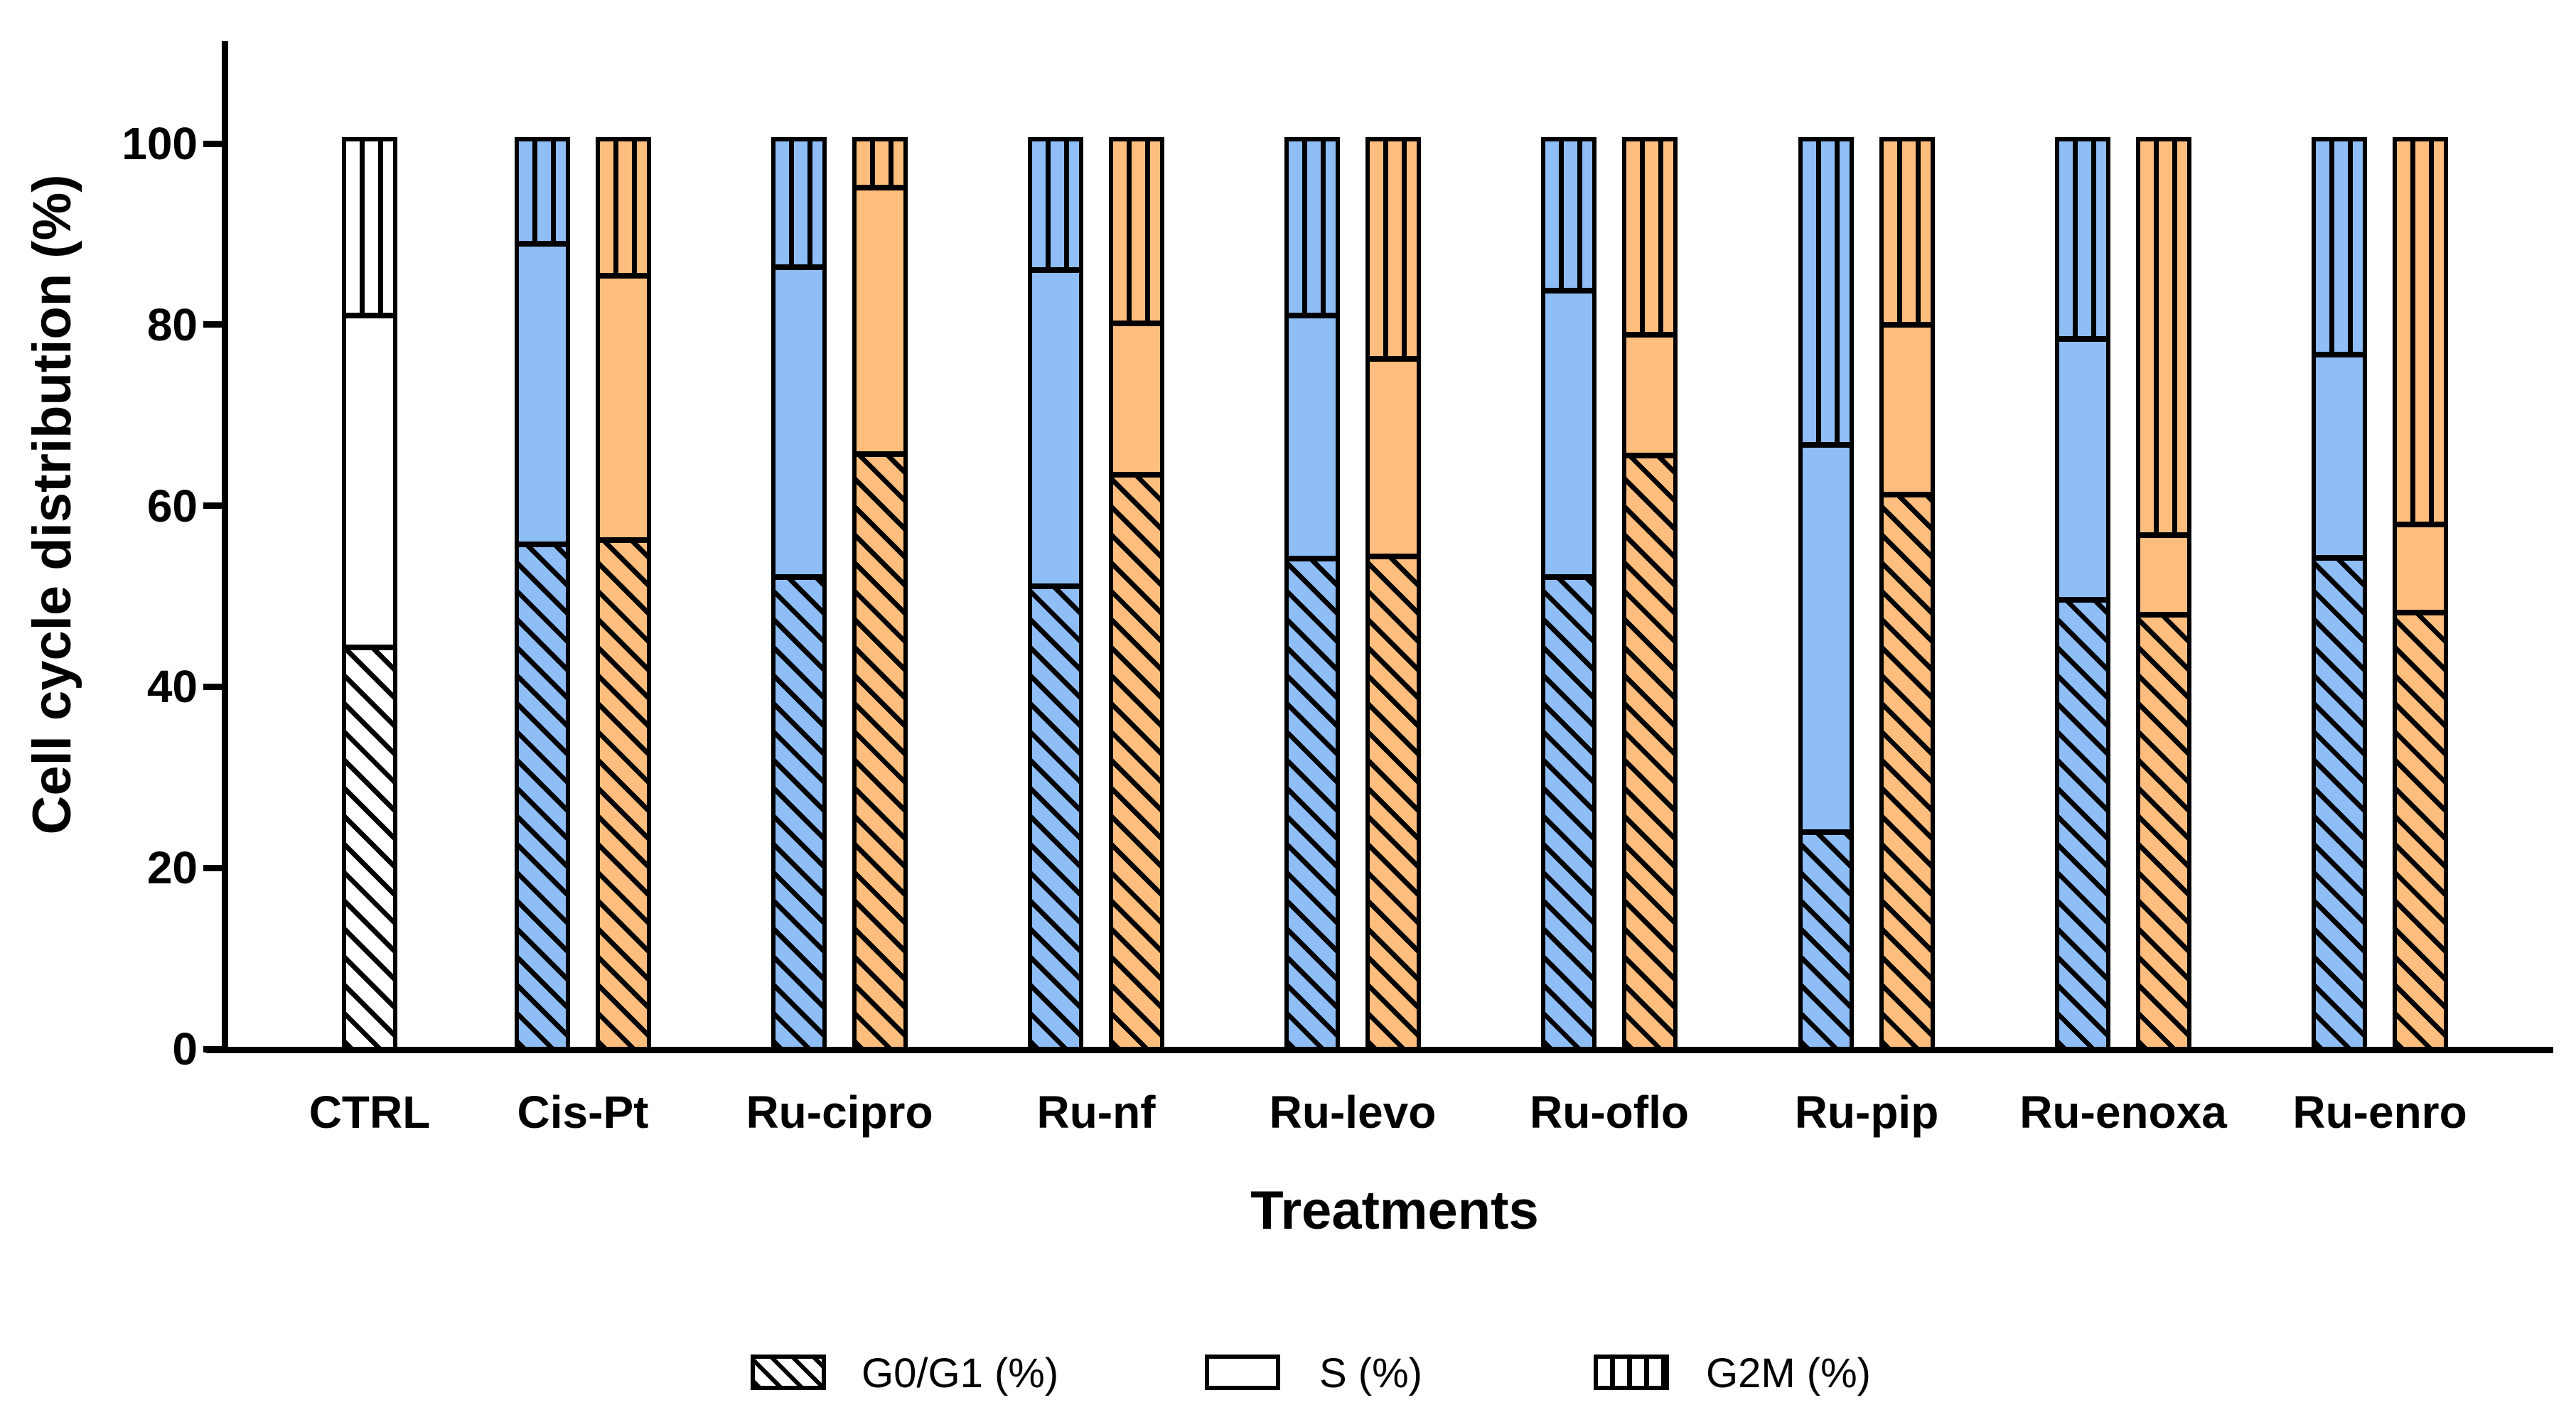  I want to click on bar-Ru-levo-orange, so click(1393, 594).